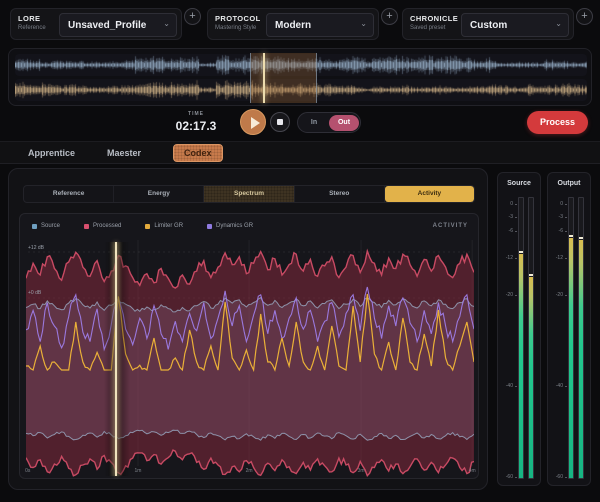  I want to click on chronicle-sublabel: Saved preset, so click(428, 28).